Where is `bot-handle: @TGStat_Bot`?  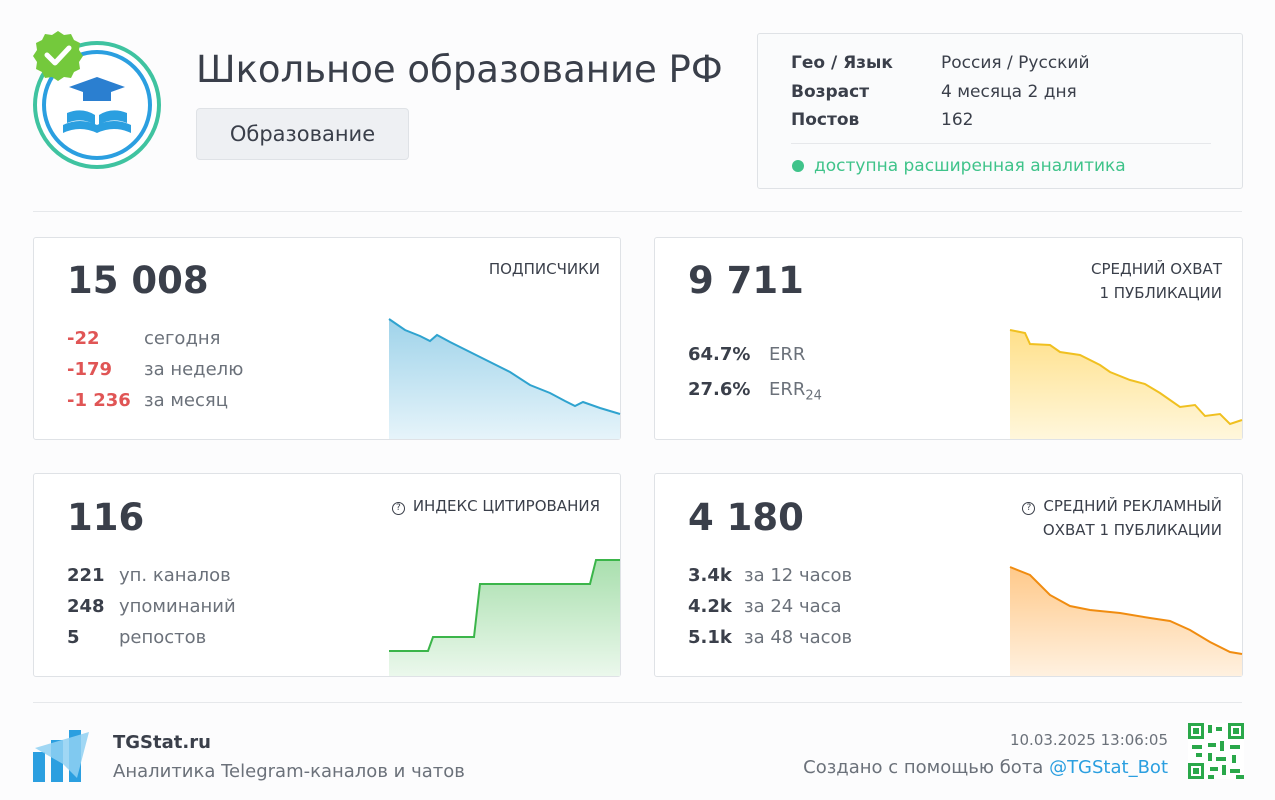
bot-handle: @TGStat_Bot is located at coordinates (1108, 767).